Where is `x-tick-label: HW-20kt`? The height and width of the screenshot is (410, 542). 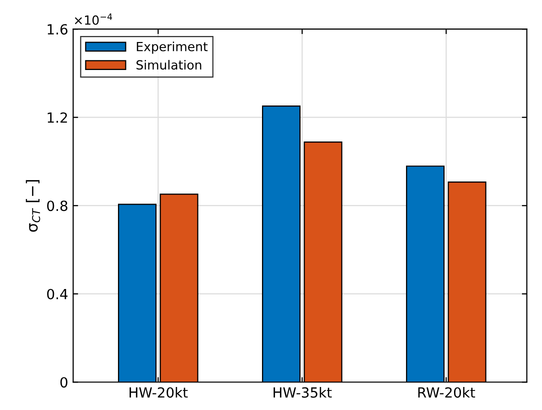 x-tick-label: HW-20kt is located at coordinates (159, 392).